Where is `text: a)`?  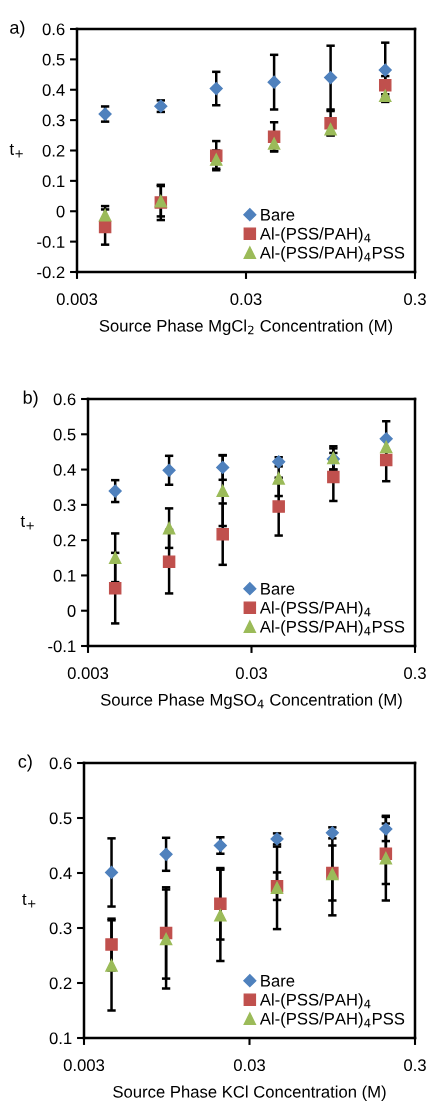
text: a) is located at coordinates (17, 29).